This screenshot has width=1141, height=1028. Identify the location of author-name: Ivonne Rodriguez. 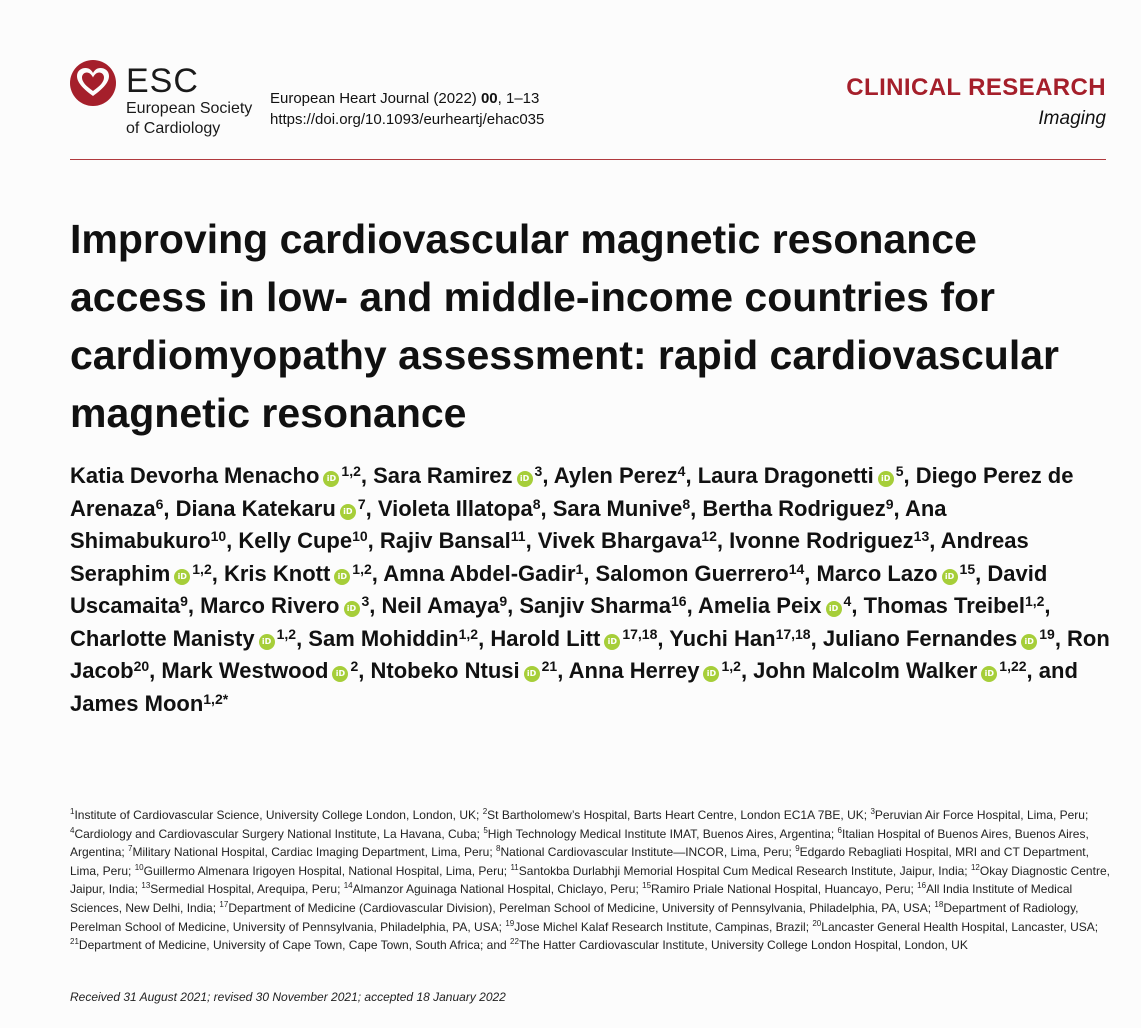
(821, 540).